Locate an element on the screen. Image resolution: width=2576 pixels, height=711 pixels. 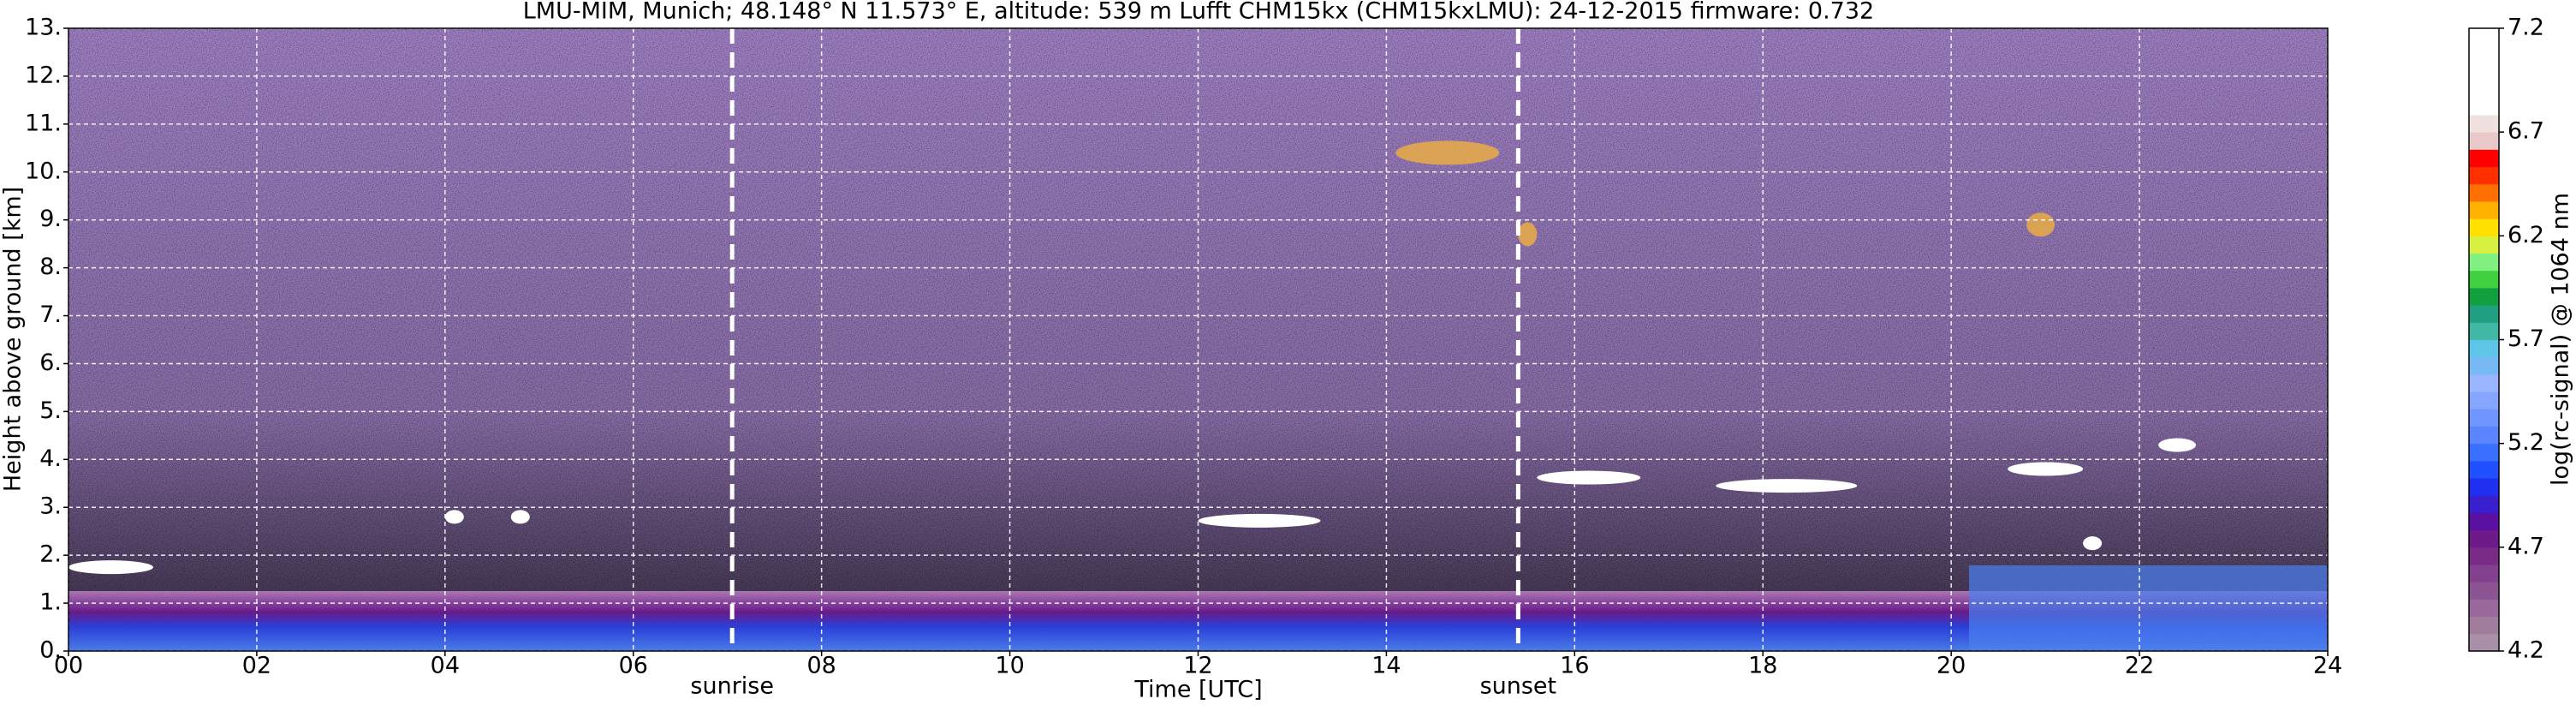
y-tick-label: 7. is located at coordinates (50, 315).